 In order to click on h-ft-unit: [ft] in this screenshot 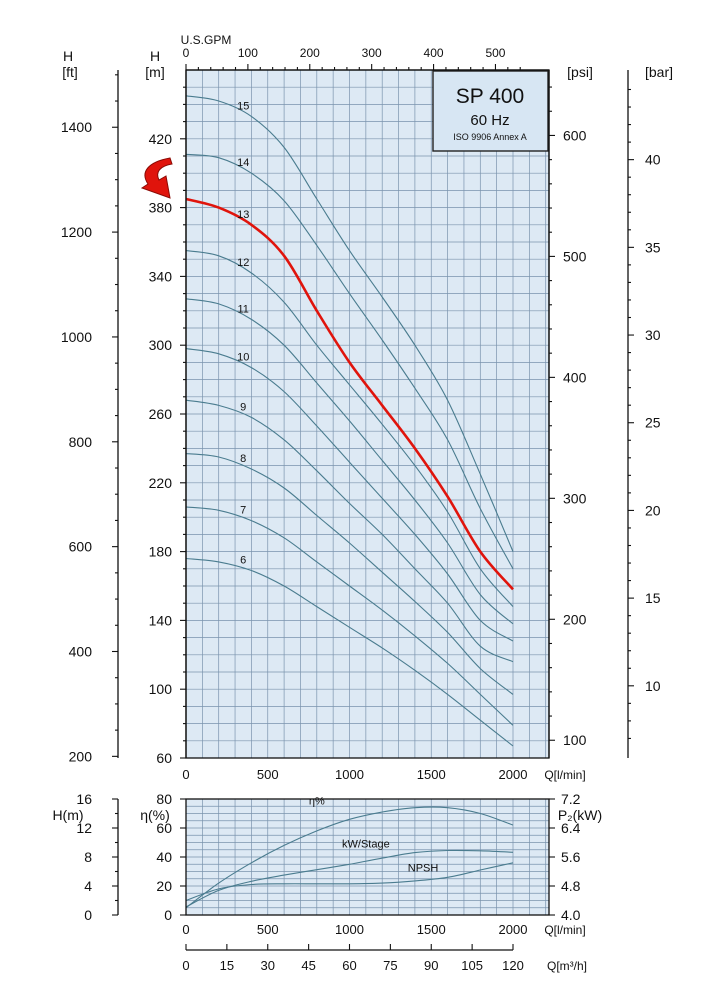, I will do `click(70, 72)`.